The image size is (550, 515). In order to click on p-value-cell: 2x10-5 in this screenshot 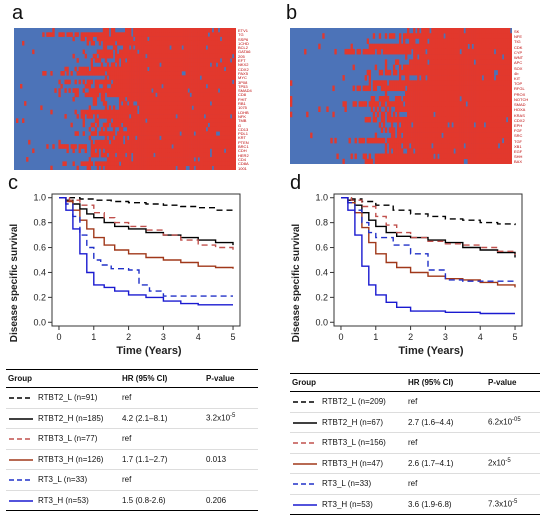, I will do `click(513, 463)`.